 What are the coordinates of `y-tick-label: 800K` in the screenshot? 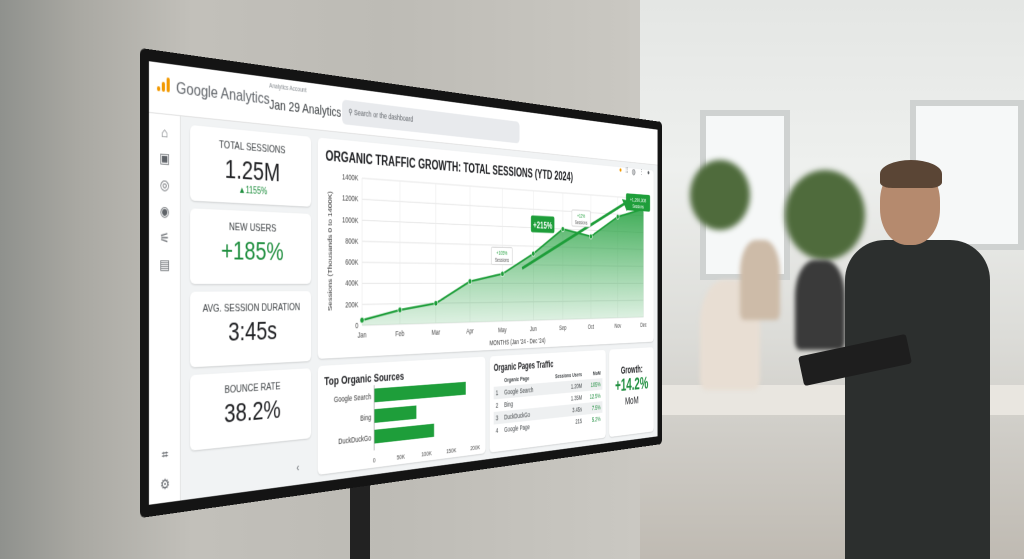 It's located at (351, 241).